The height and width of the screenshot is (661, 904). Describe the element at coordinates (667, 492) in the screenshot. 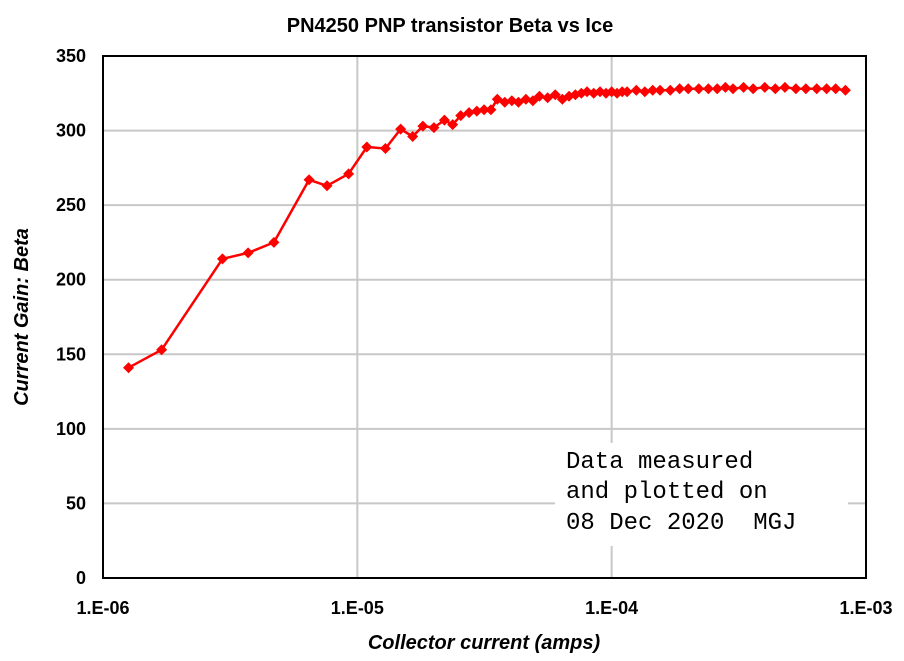

I see `annotation-line-2: and plotted on` at that location.